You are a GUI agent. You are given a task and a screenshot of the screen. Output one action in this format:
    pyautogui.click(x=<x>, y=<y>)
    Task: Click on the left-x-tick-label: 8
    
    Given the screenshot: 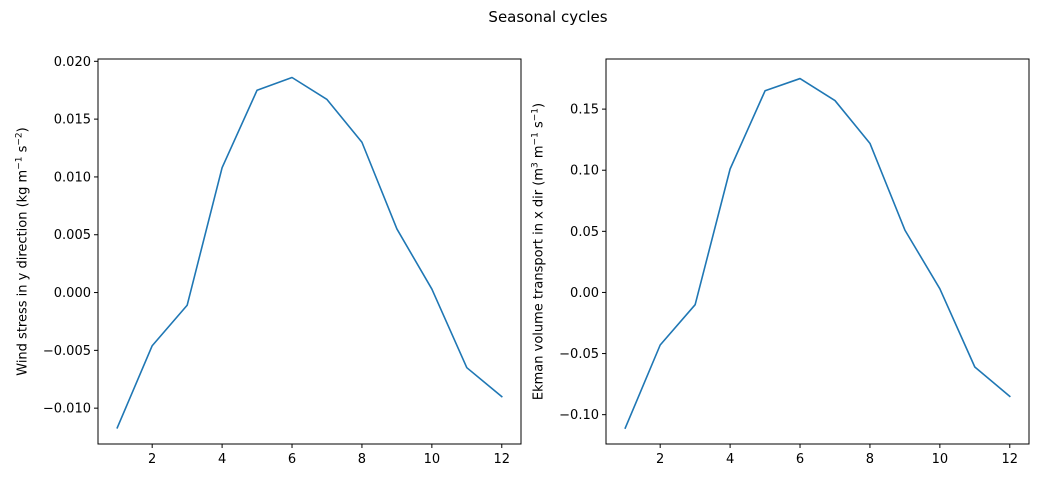 What is the action you would take?
    pyautogui.click(x=362, y=459)
    